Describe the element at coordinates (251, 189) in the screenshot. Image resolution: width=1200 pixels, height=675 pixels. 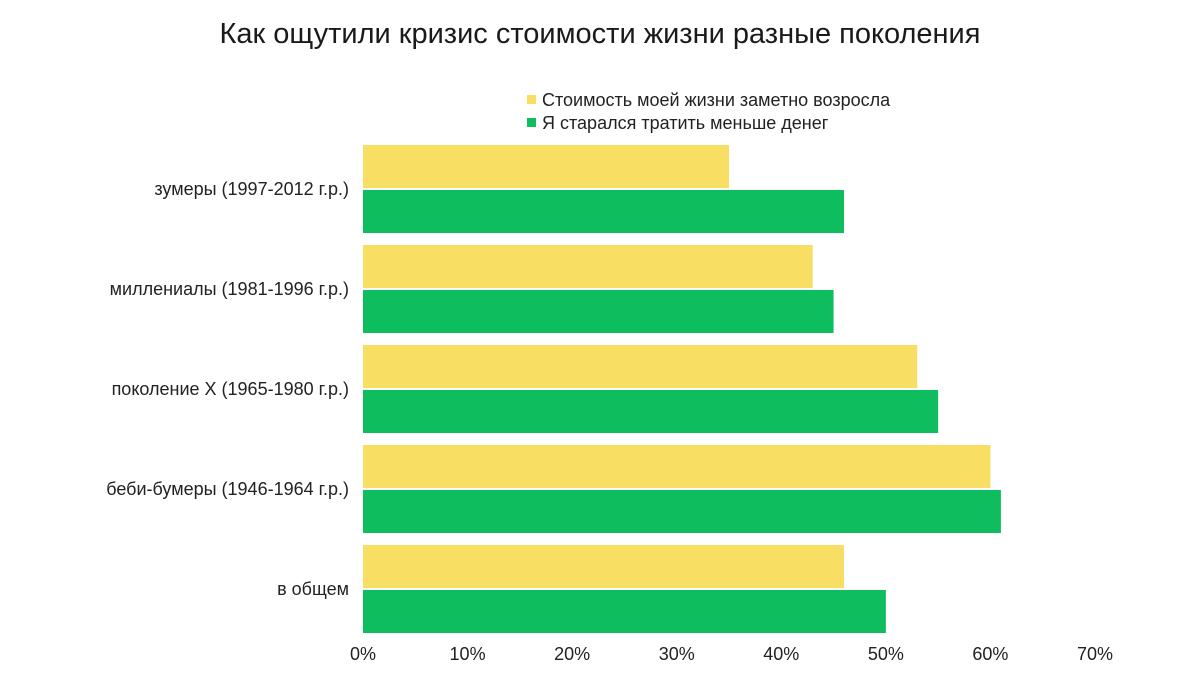
I see `category-label-1: зумеры (1997-2012 г.р.)` at that location.